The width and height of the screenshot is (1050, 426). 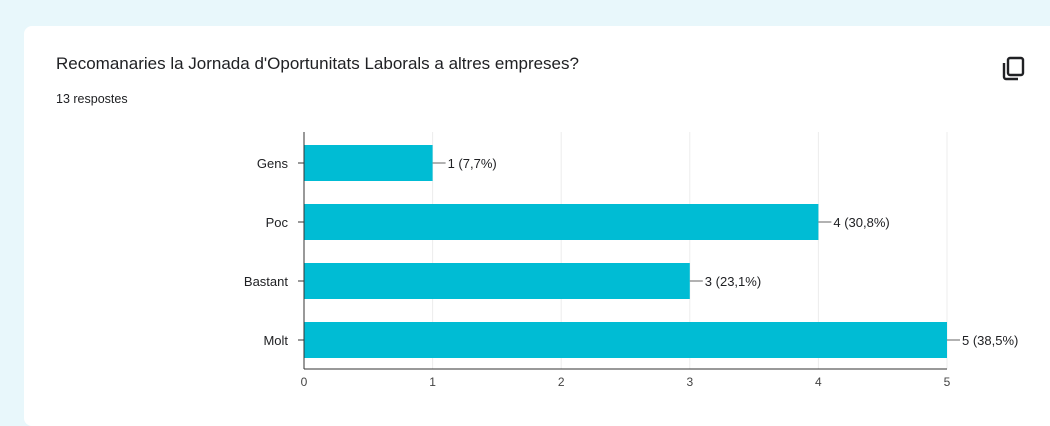 I want to click on response-count: 13 respostes, so click(x=92, y=99).